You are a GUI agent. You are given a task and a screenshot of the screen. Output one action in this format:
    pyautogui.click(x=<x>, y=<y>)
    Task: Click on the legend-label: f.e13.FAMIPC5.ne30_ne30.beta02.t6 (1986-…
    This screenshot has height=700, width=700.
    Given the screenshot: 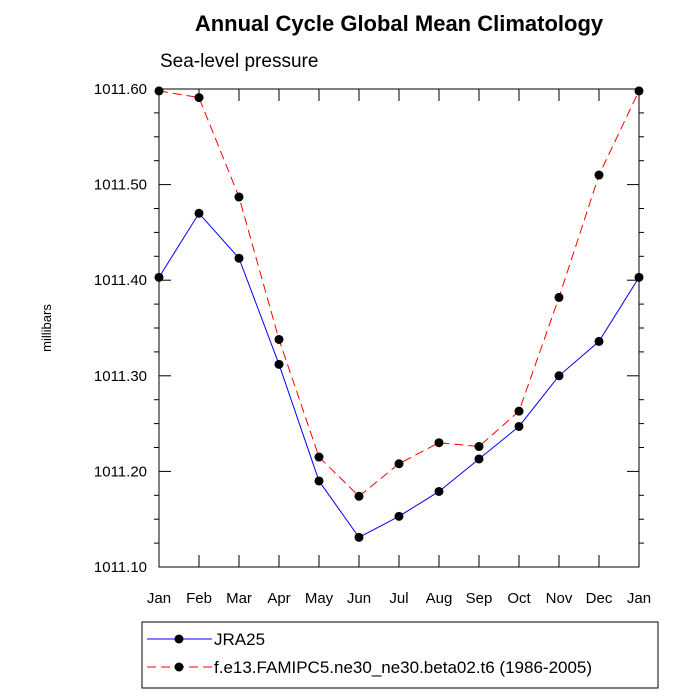 What is the action you would take?
    pyautogui.click(x=403, y=667)
    